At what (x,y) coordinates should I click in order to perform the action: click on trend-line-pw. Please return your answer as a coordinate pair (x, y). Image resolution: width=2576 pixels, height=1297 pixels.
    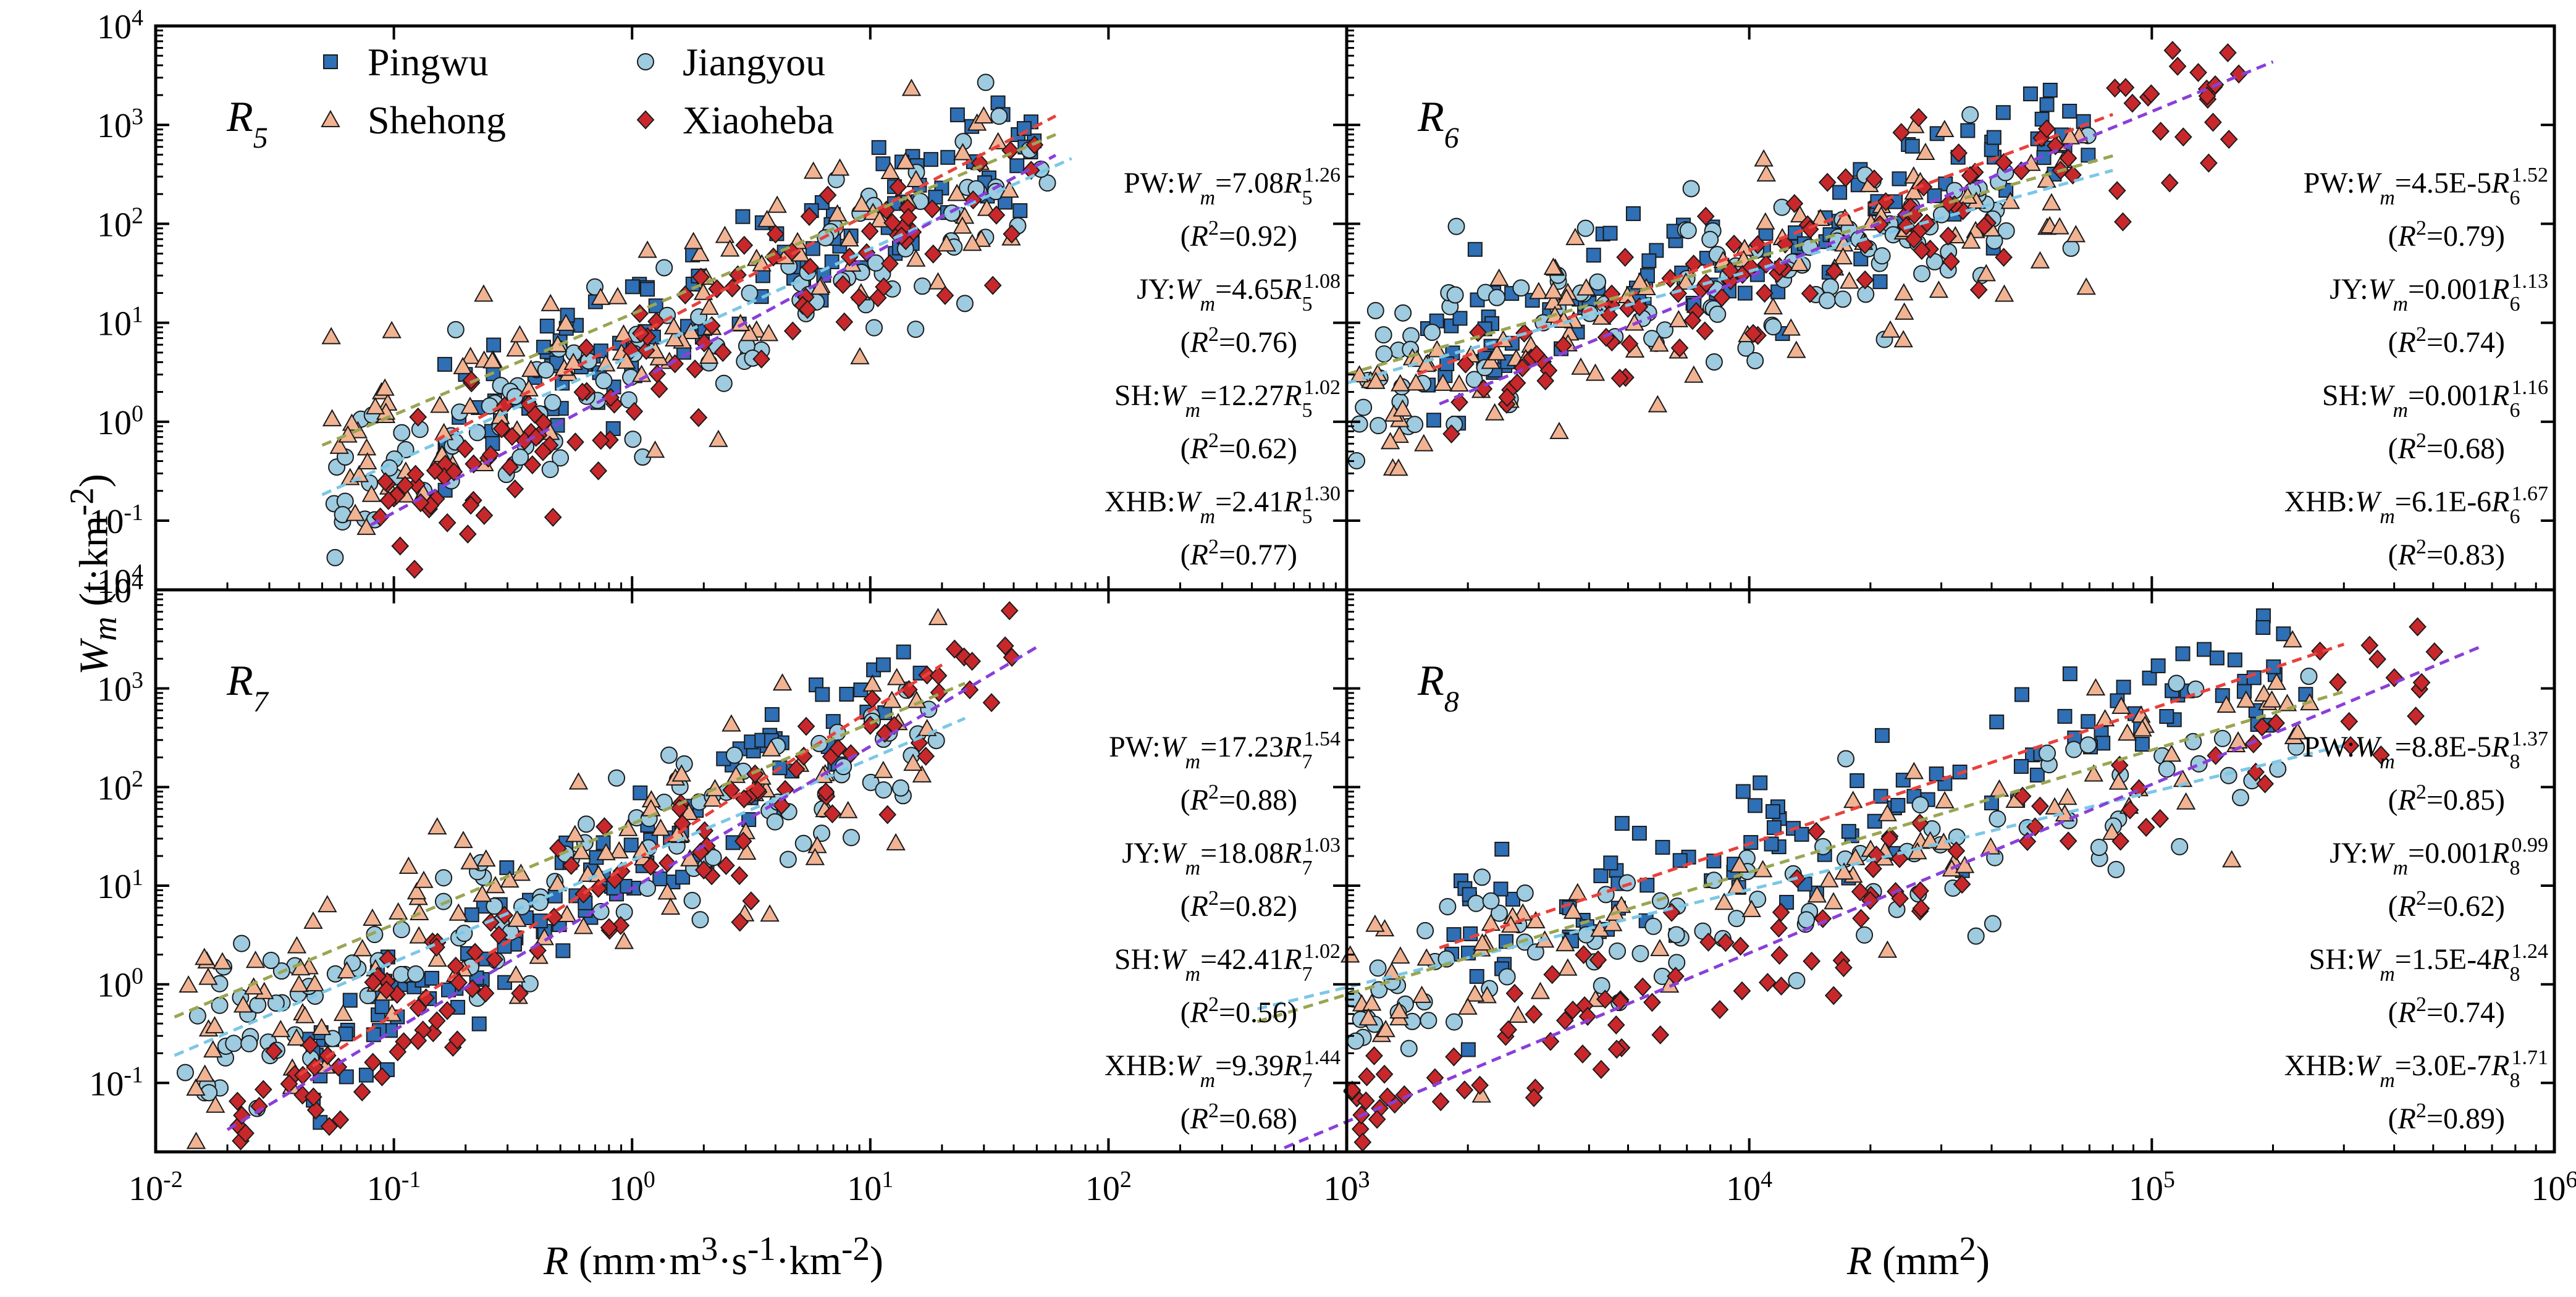
    Looking at the image, I should click on (1765, 244).